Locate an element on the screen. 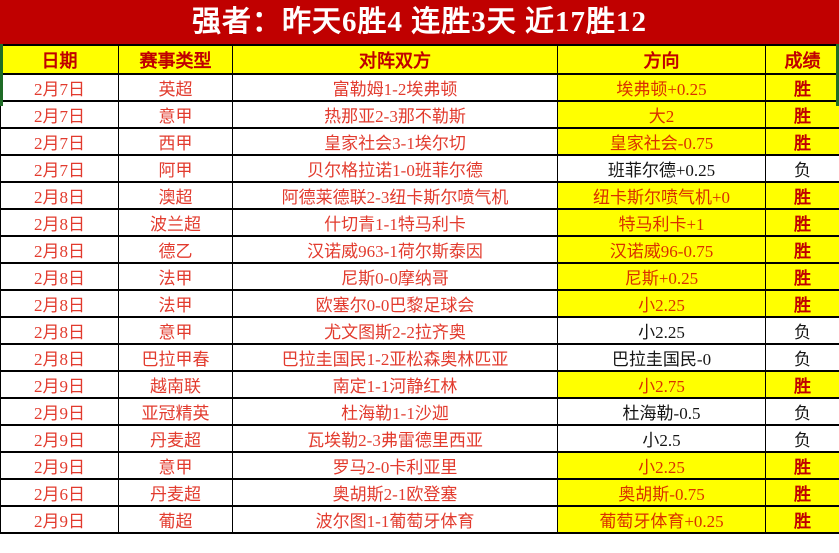  header-league: 赛事类型 is located at coordinates (175, 59).